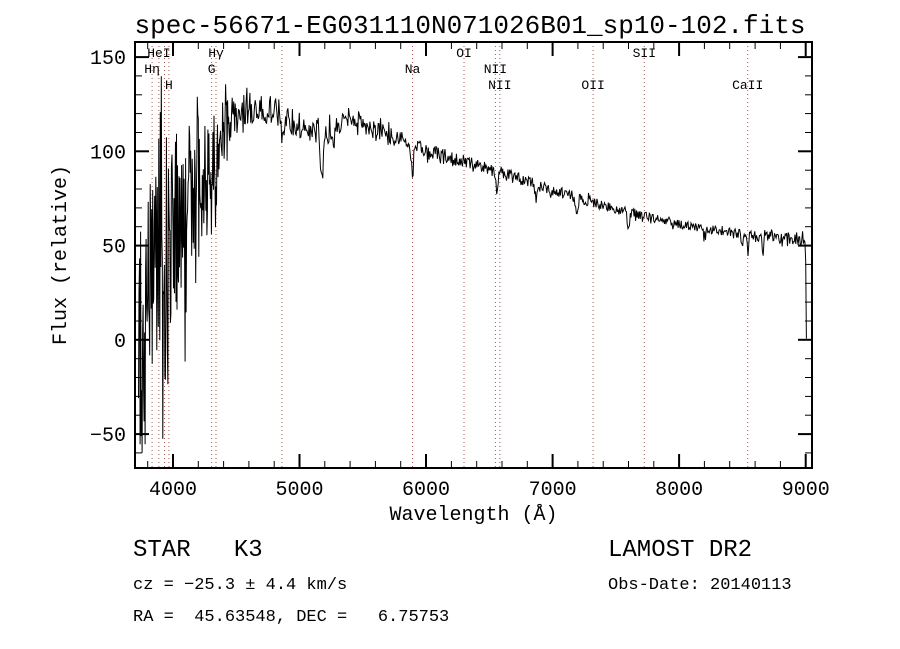 This screenshot has width=900, height=649. What do you see at coordinates (299, 490) in the screenshot?
I see `x-tick-label: 5000` at bounding box center [299, 490].